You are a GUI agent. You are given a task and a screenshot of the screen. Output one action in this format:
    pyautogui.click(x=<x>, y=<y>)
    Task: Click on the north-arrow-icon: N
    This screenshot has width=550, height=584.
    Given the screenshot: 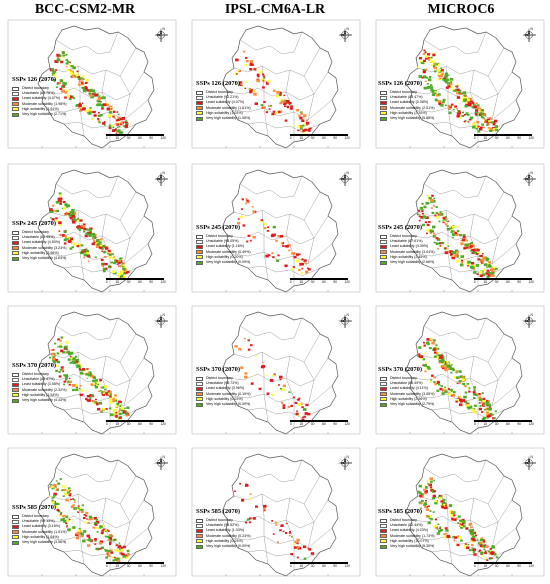 What is the action you would take?
    pyautogui.click(x=161, y=178)
    